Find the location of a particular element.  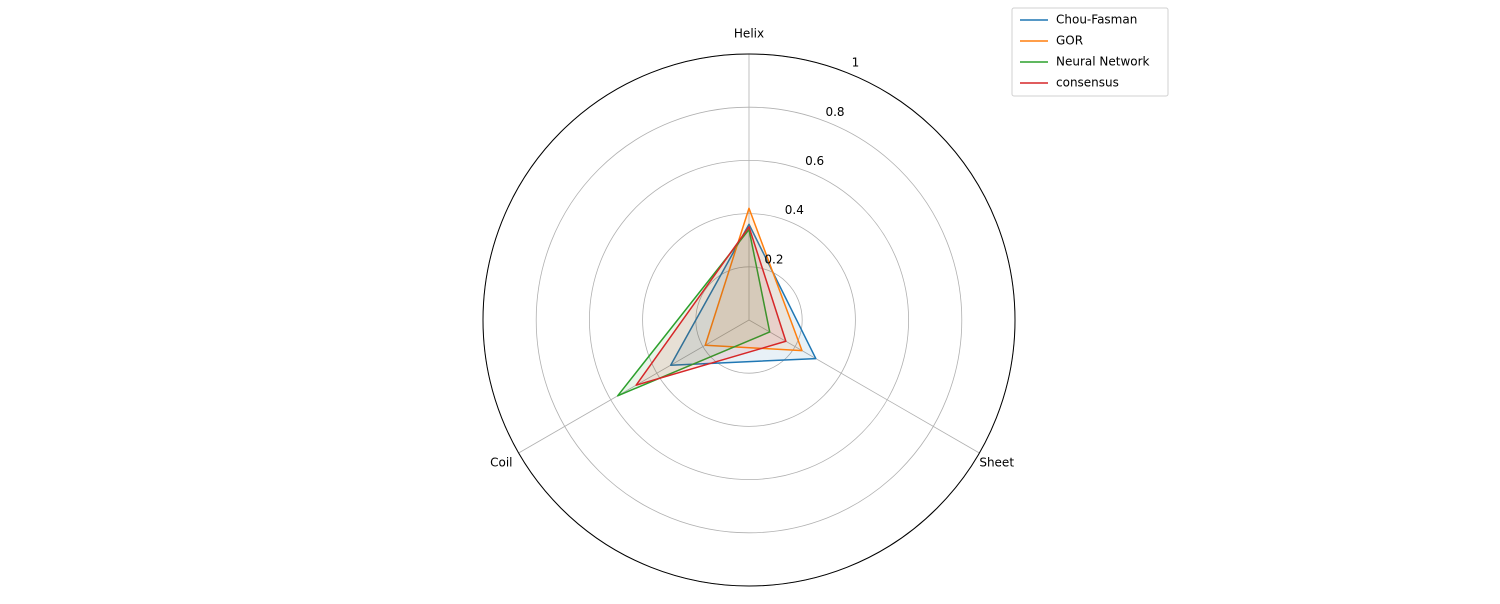

r-tick-label: 0.4 is located at coordinates (794, 210).